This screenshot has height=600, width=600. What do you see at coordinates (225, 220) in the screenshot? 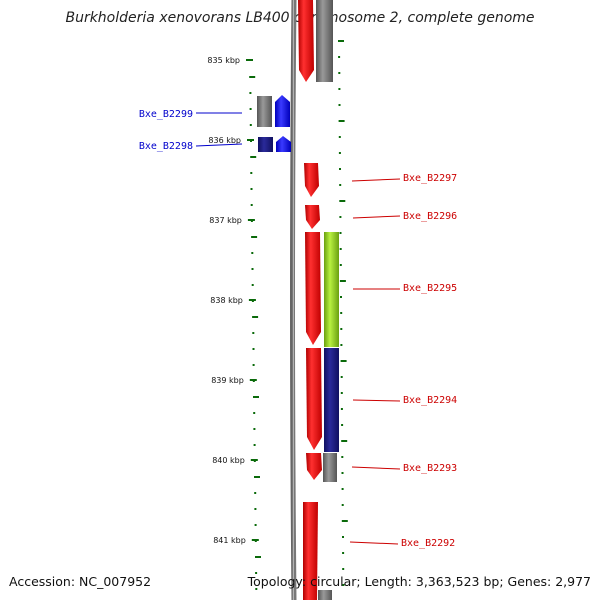
I see `scale-tick-label: 837 kbp` at bounding box center [225, 220].